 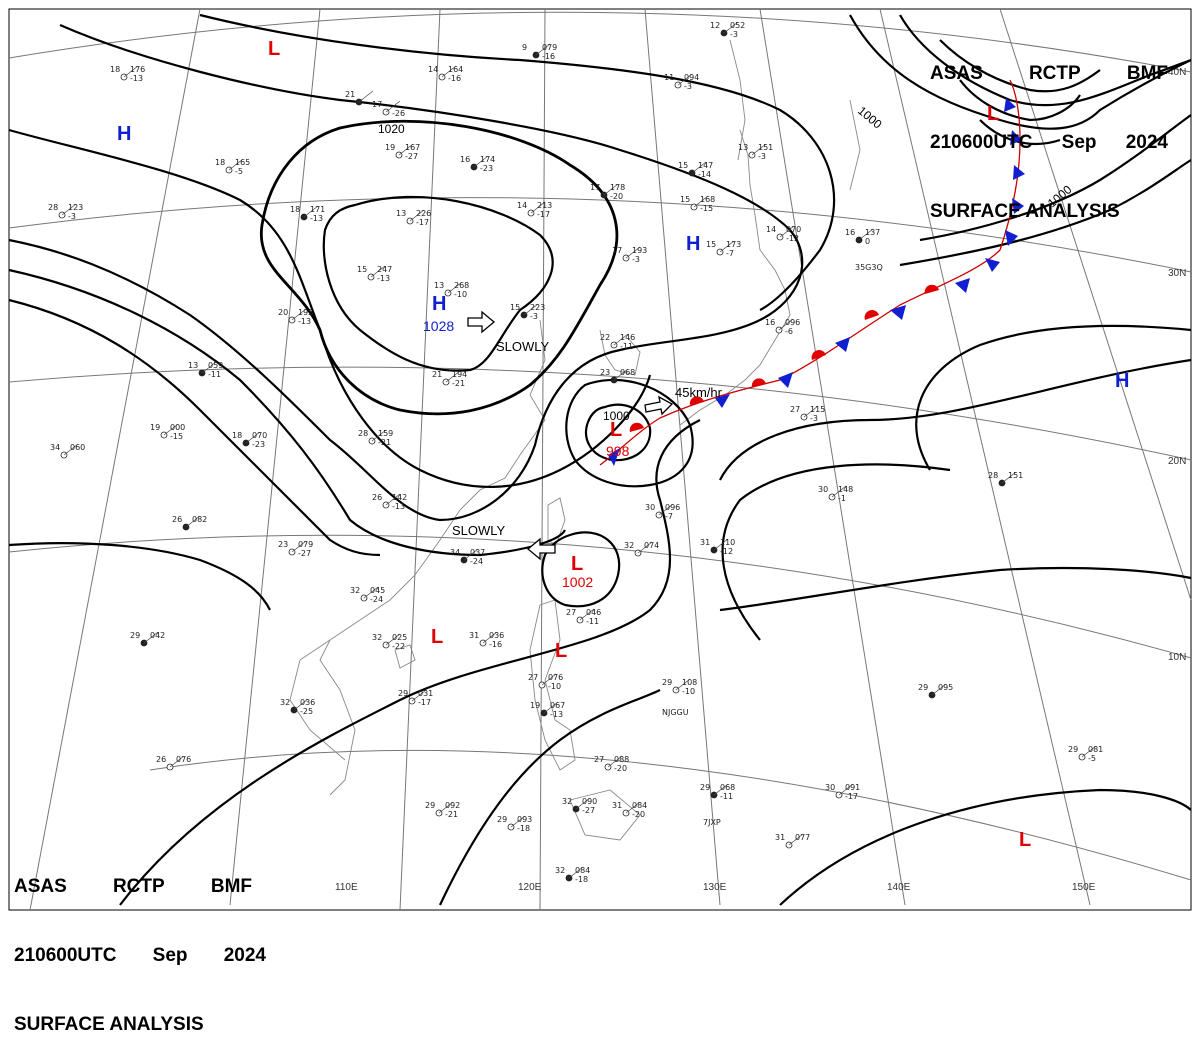 I want to click on station-temperature: 23, so click(x=283, y=544).